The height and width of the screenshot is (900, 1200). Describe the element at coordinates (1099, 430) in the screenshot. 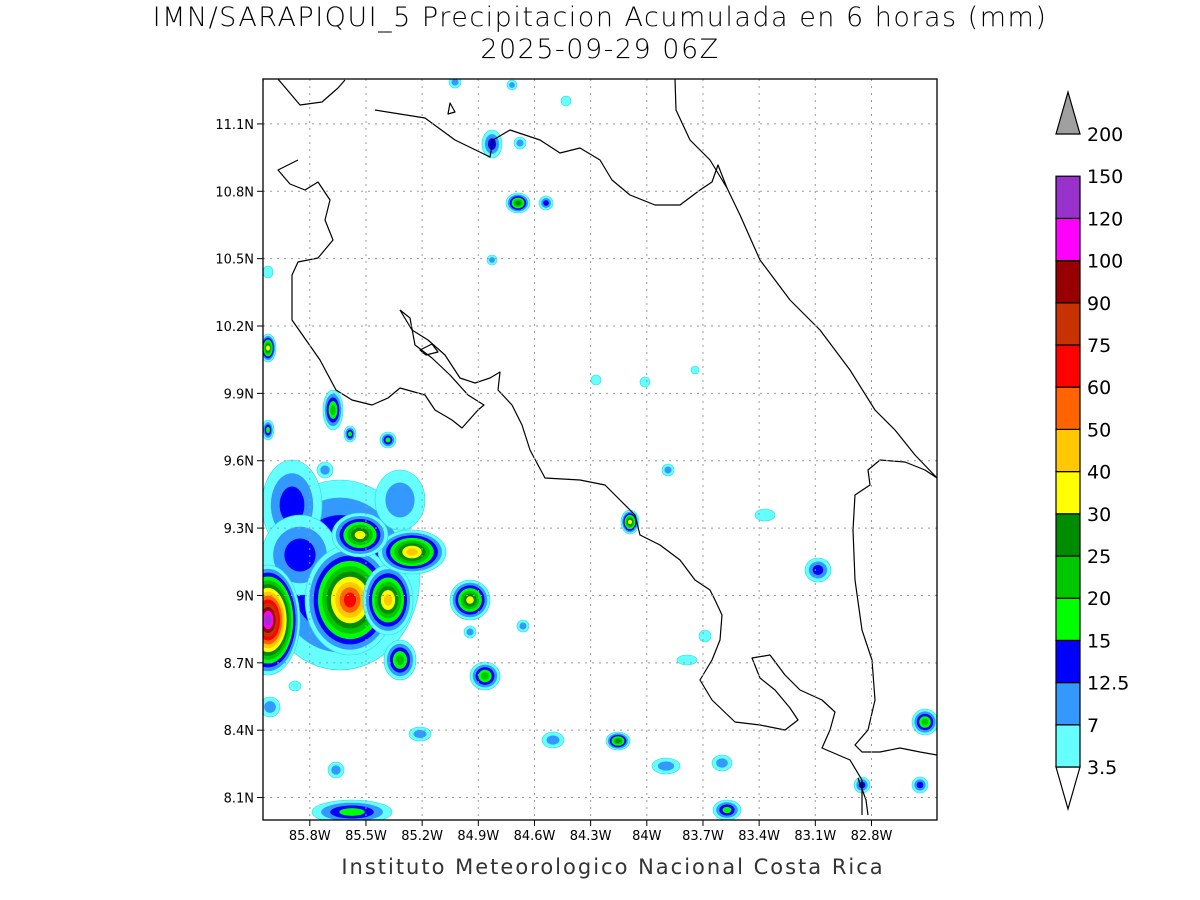

I see `colorbar-label: 50` at that location.